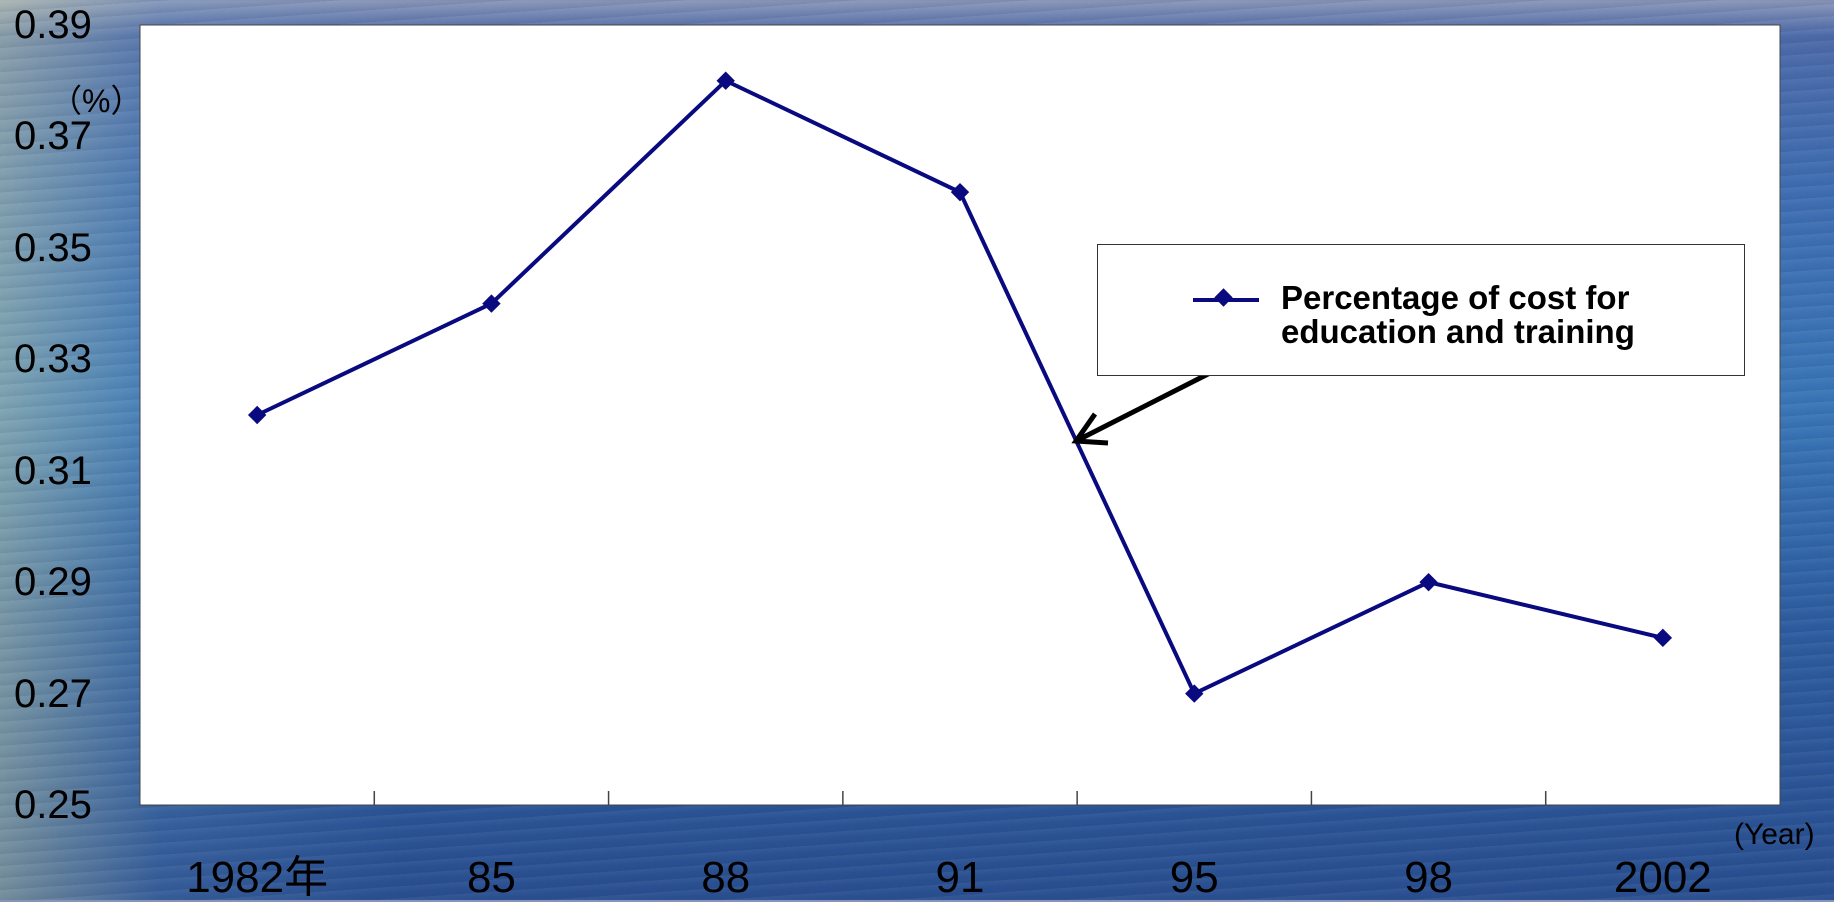 Image resolution: width=1834 pixels, height=902 pixels. What do you see at coordinates (53, 359) in the screenshot?
I see `y-tick-label: 0.33` at bounding box center [53, 359].